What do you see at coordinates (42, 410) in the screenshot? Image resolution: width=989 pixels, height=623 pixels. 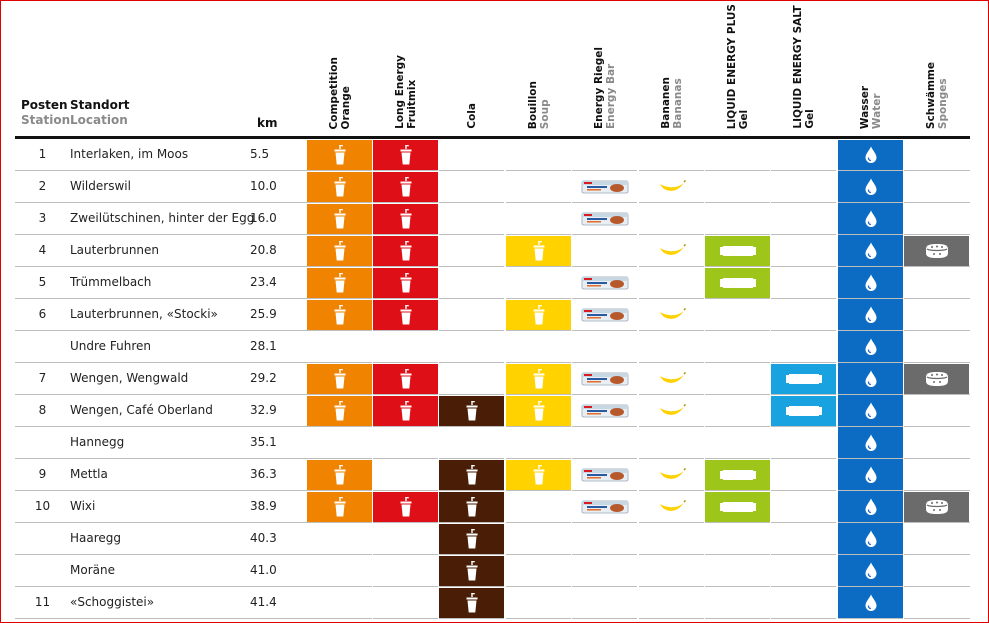 I see `station-number: 8` at bounding box center [42, 410].